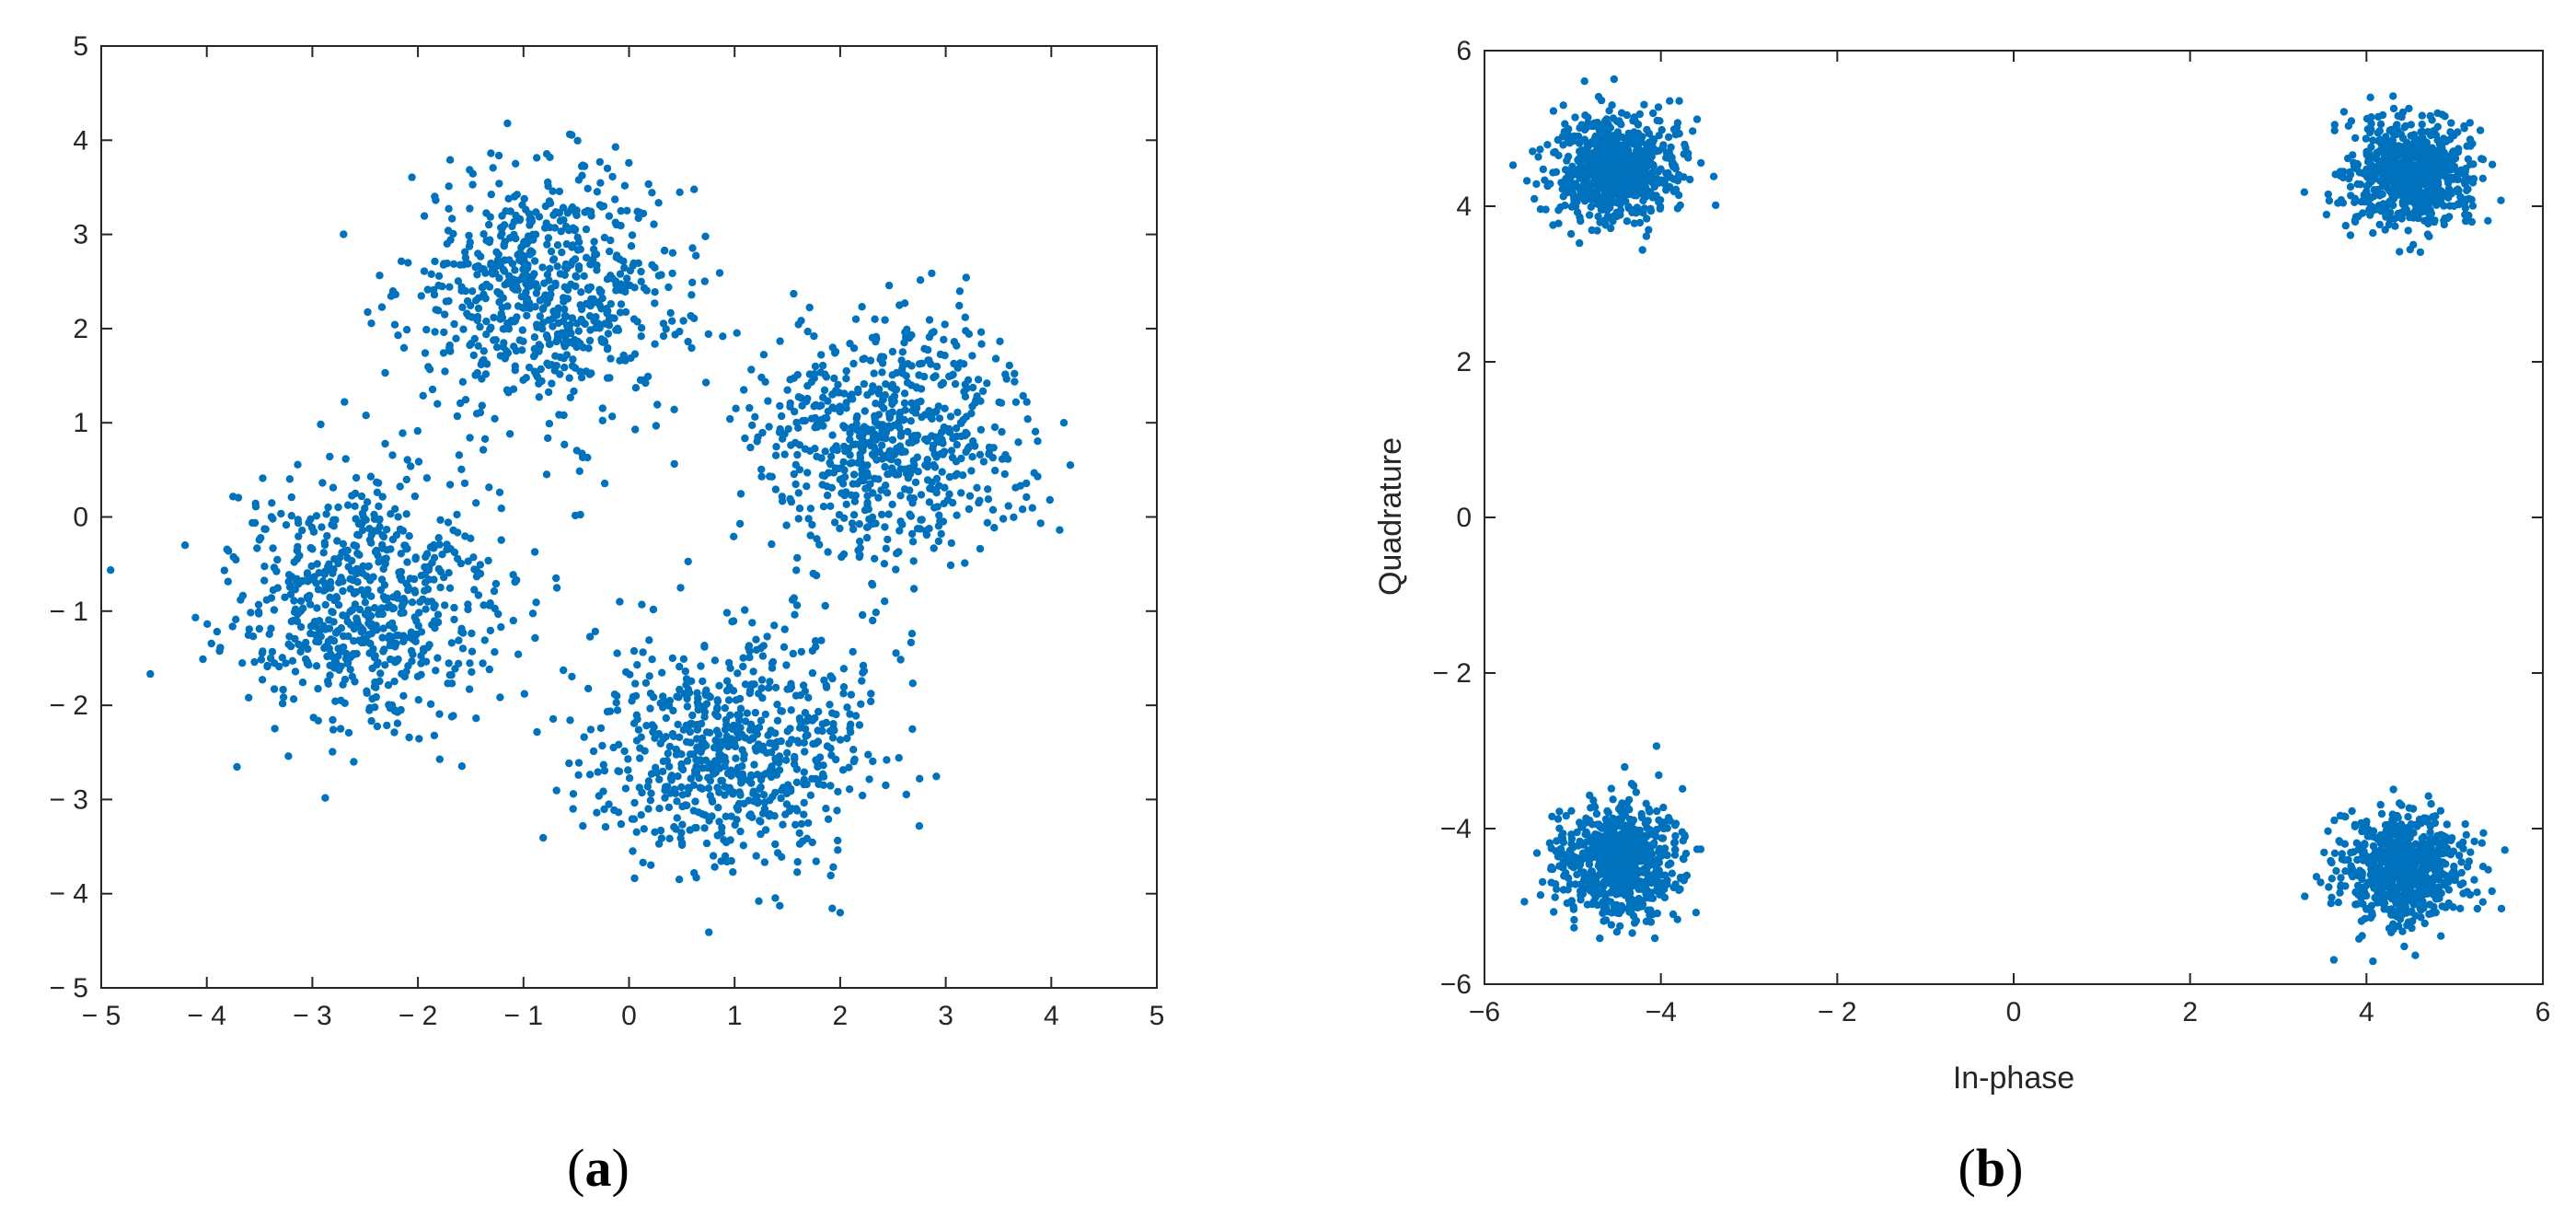 The image size is (2576, 1230). I want to click on x-tick-label: − 5, so click(101, 1016).